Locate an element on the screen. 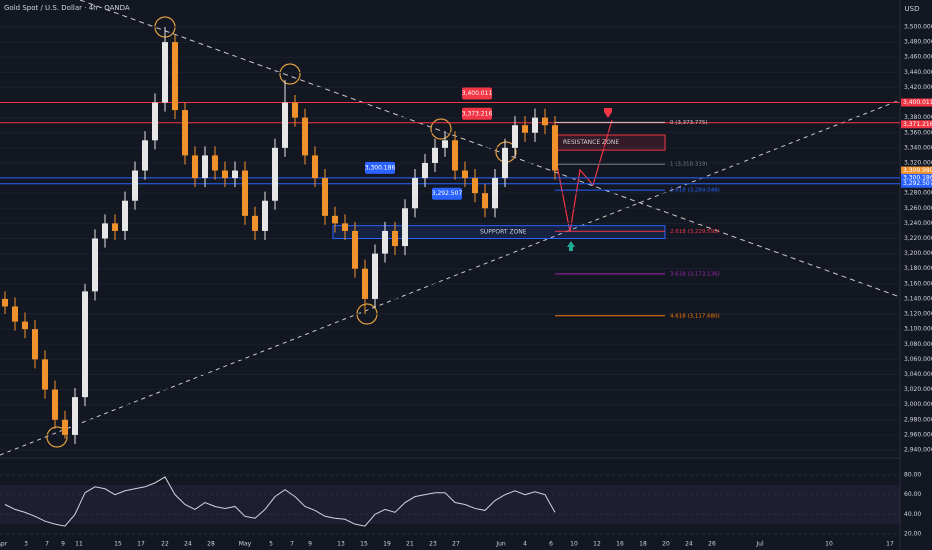 This screenshot has width=932, height=550. fib-label: 1.618 (3,284.048) is located at coordinates (695, 191).